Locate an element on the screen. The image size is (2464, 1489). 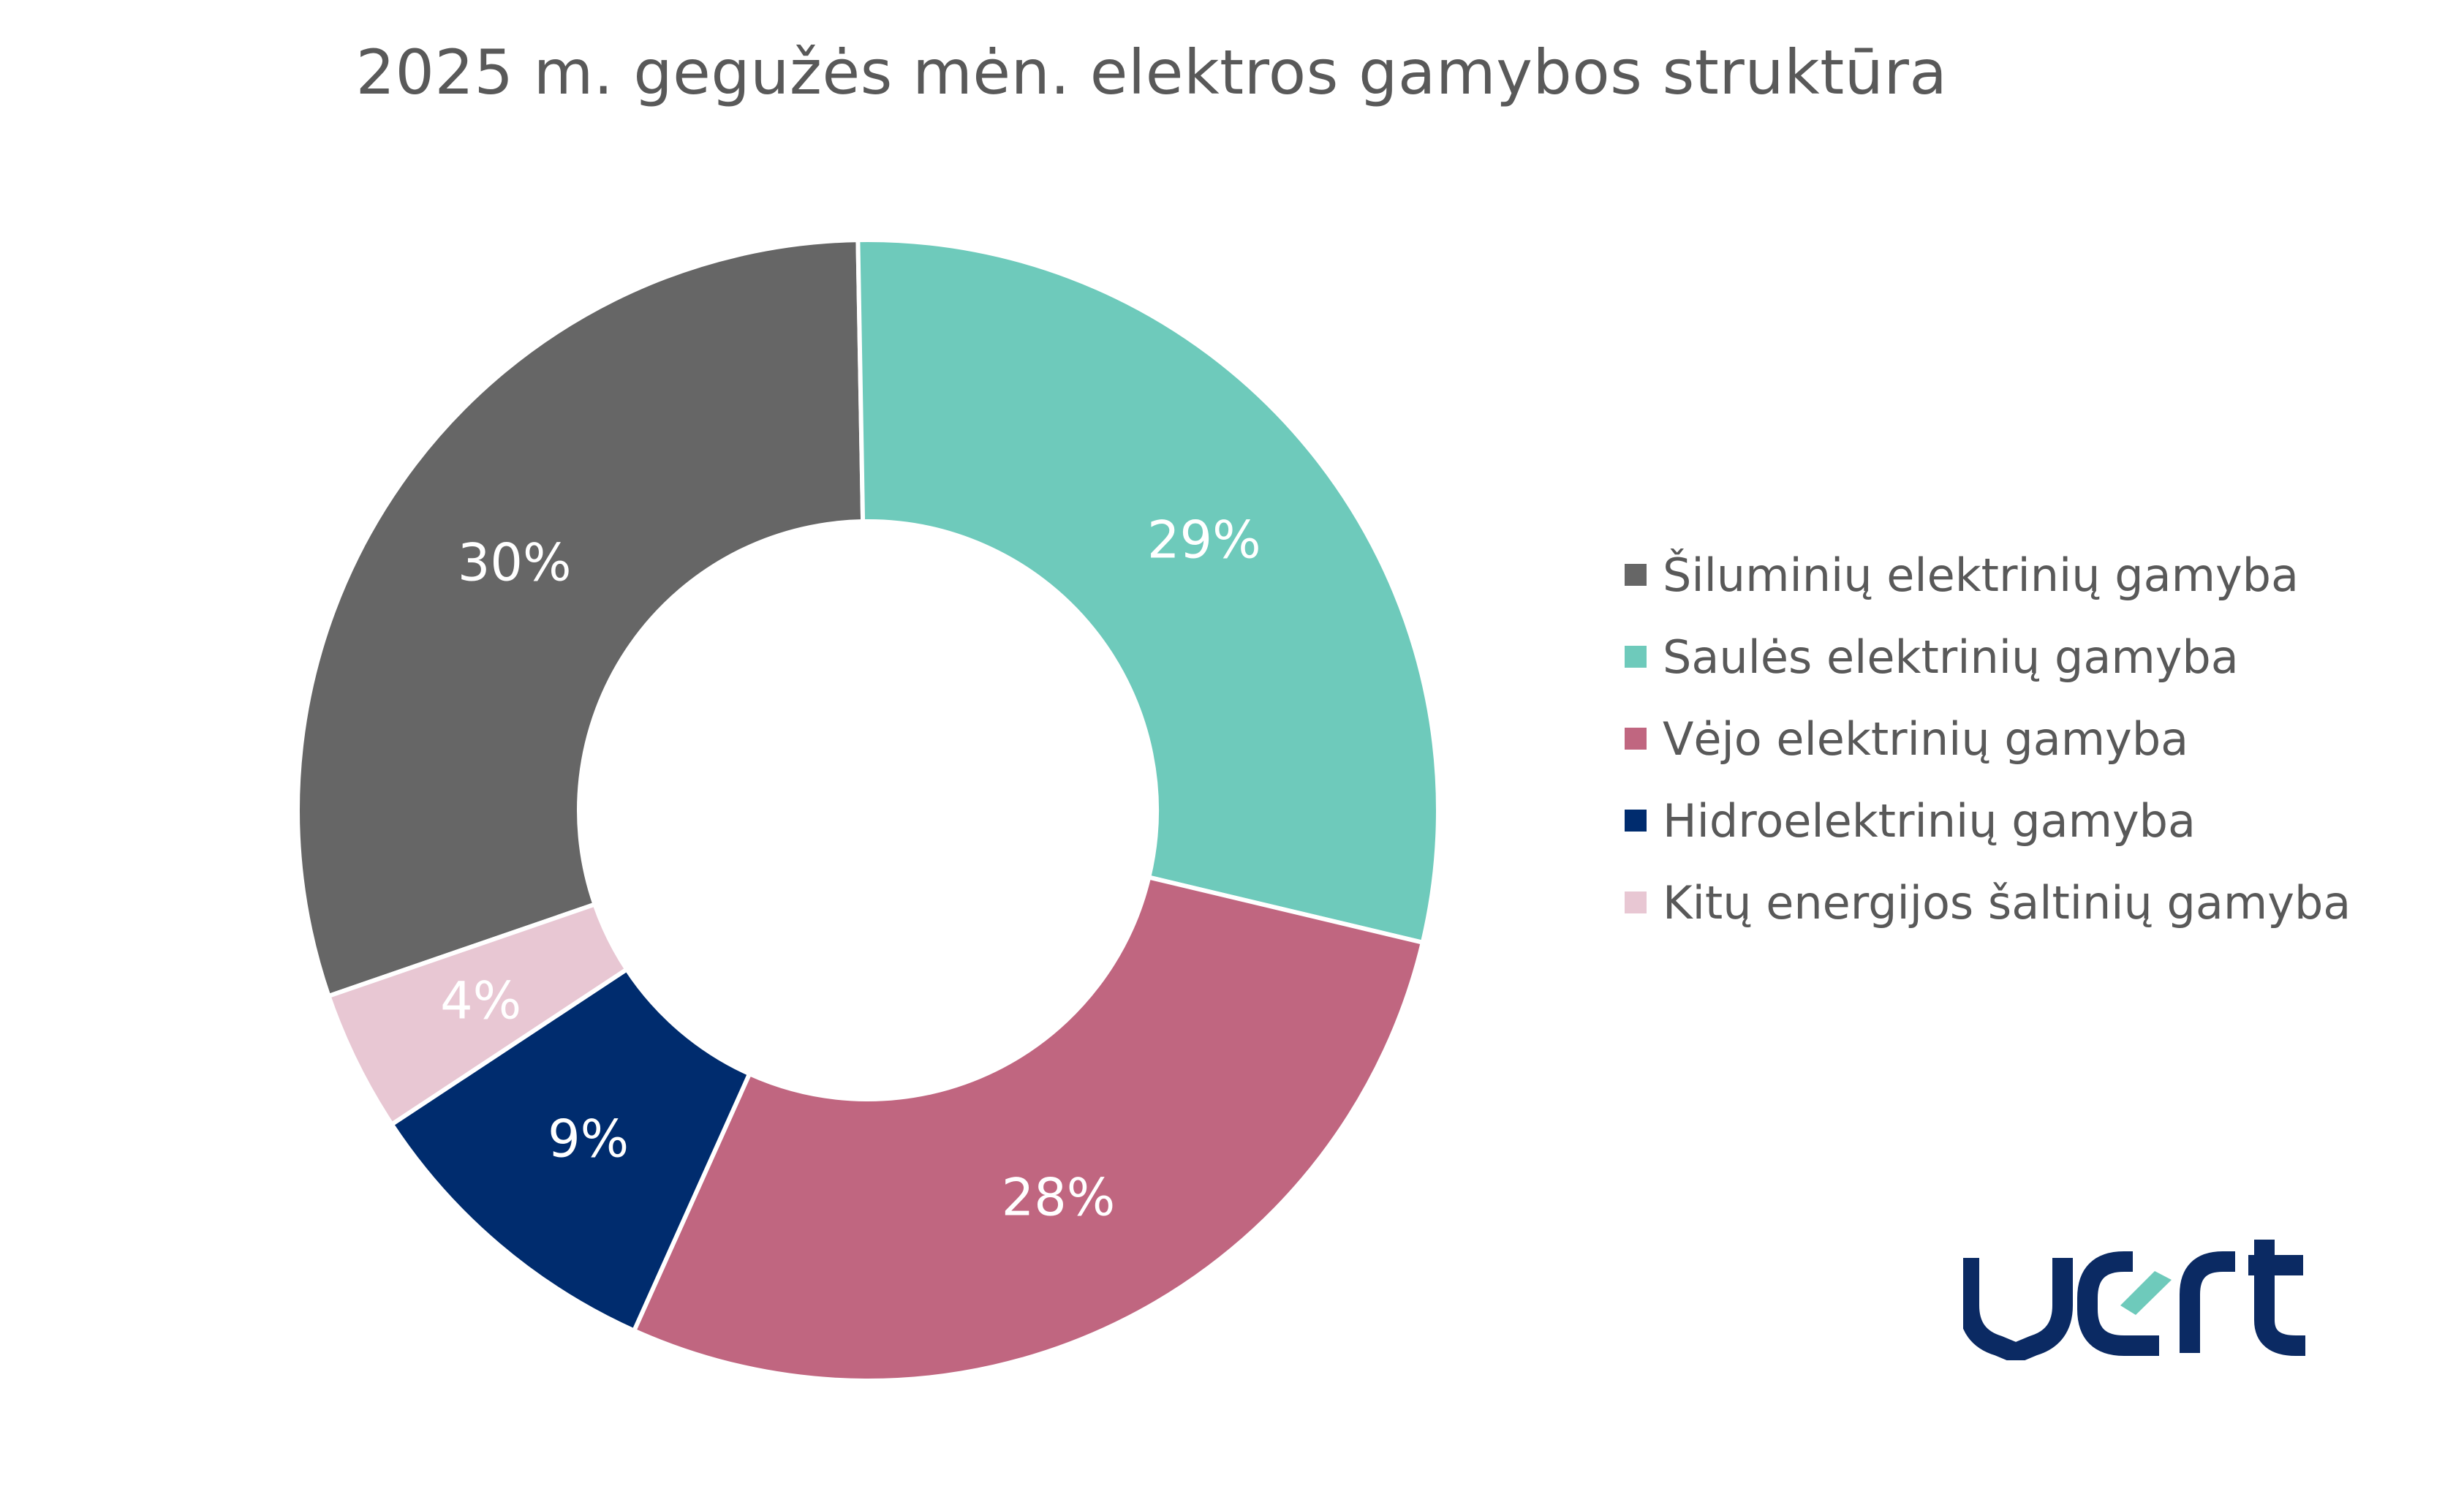
vert-logo is located at coordinates (2134, 1300).